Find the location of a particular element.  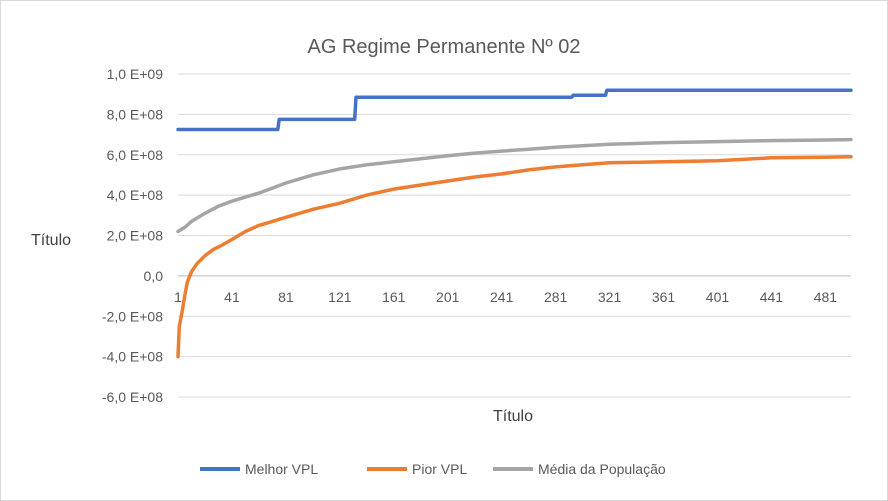

x-axis-title: Título is located at coordinates (513, 416).